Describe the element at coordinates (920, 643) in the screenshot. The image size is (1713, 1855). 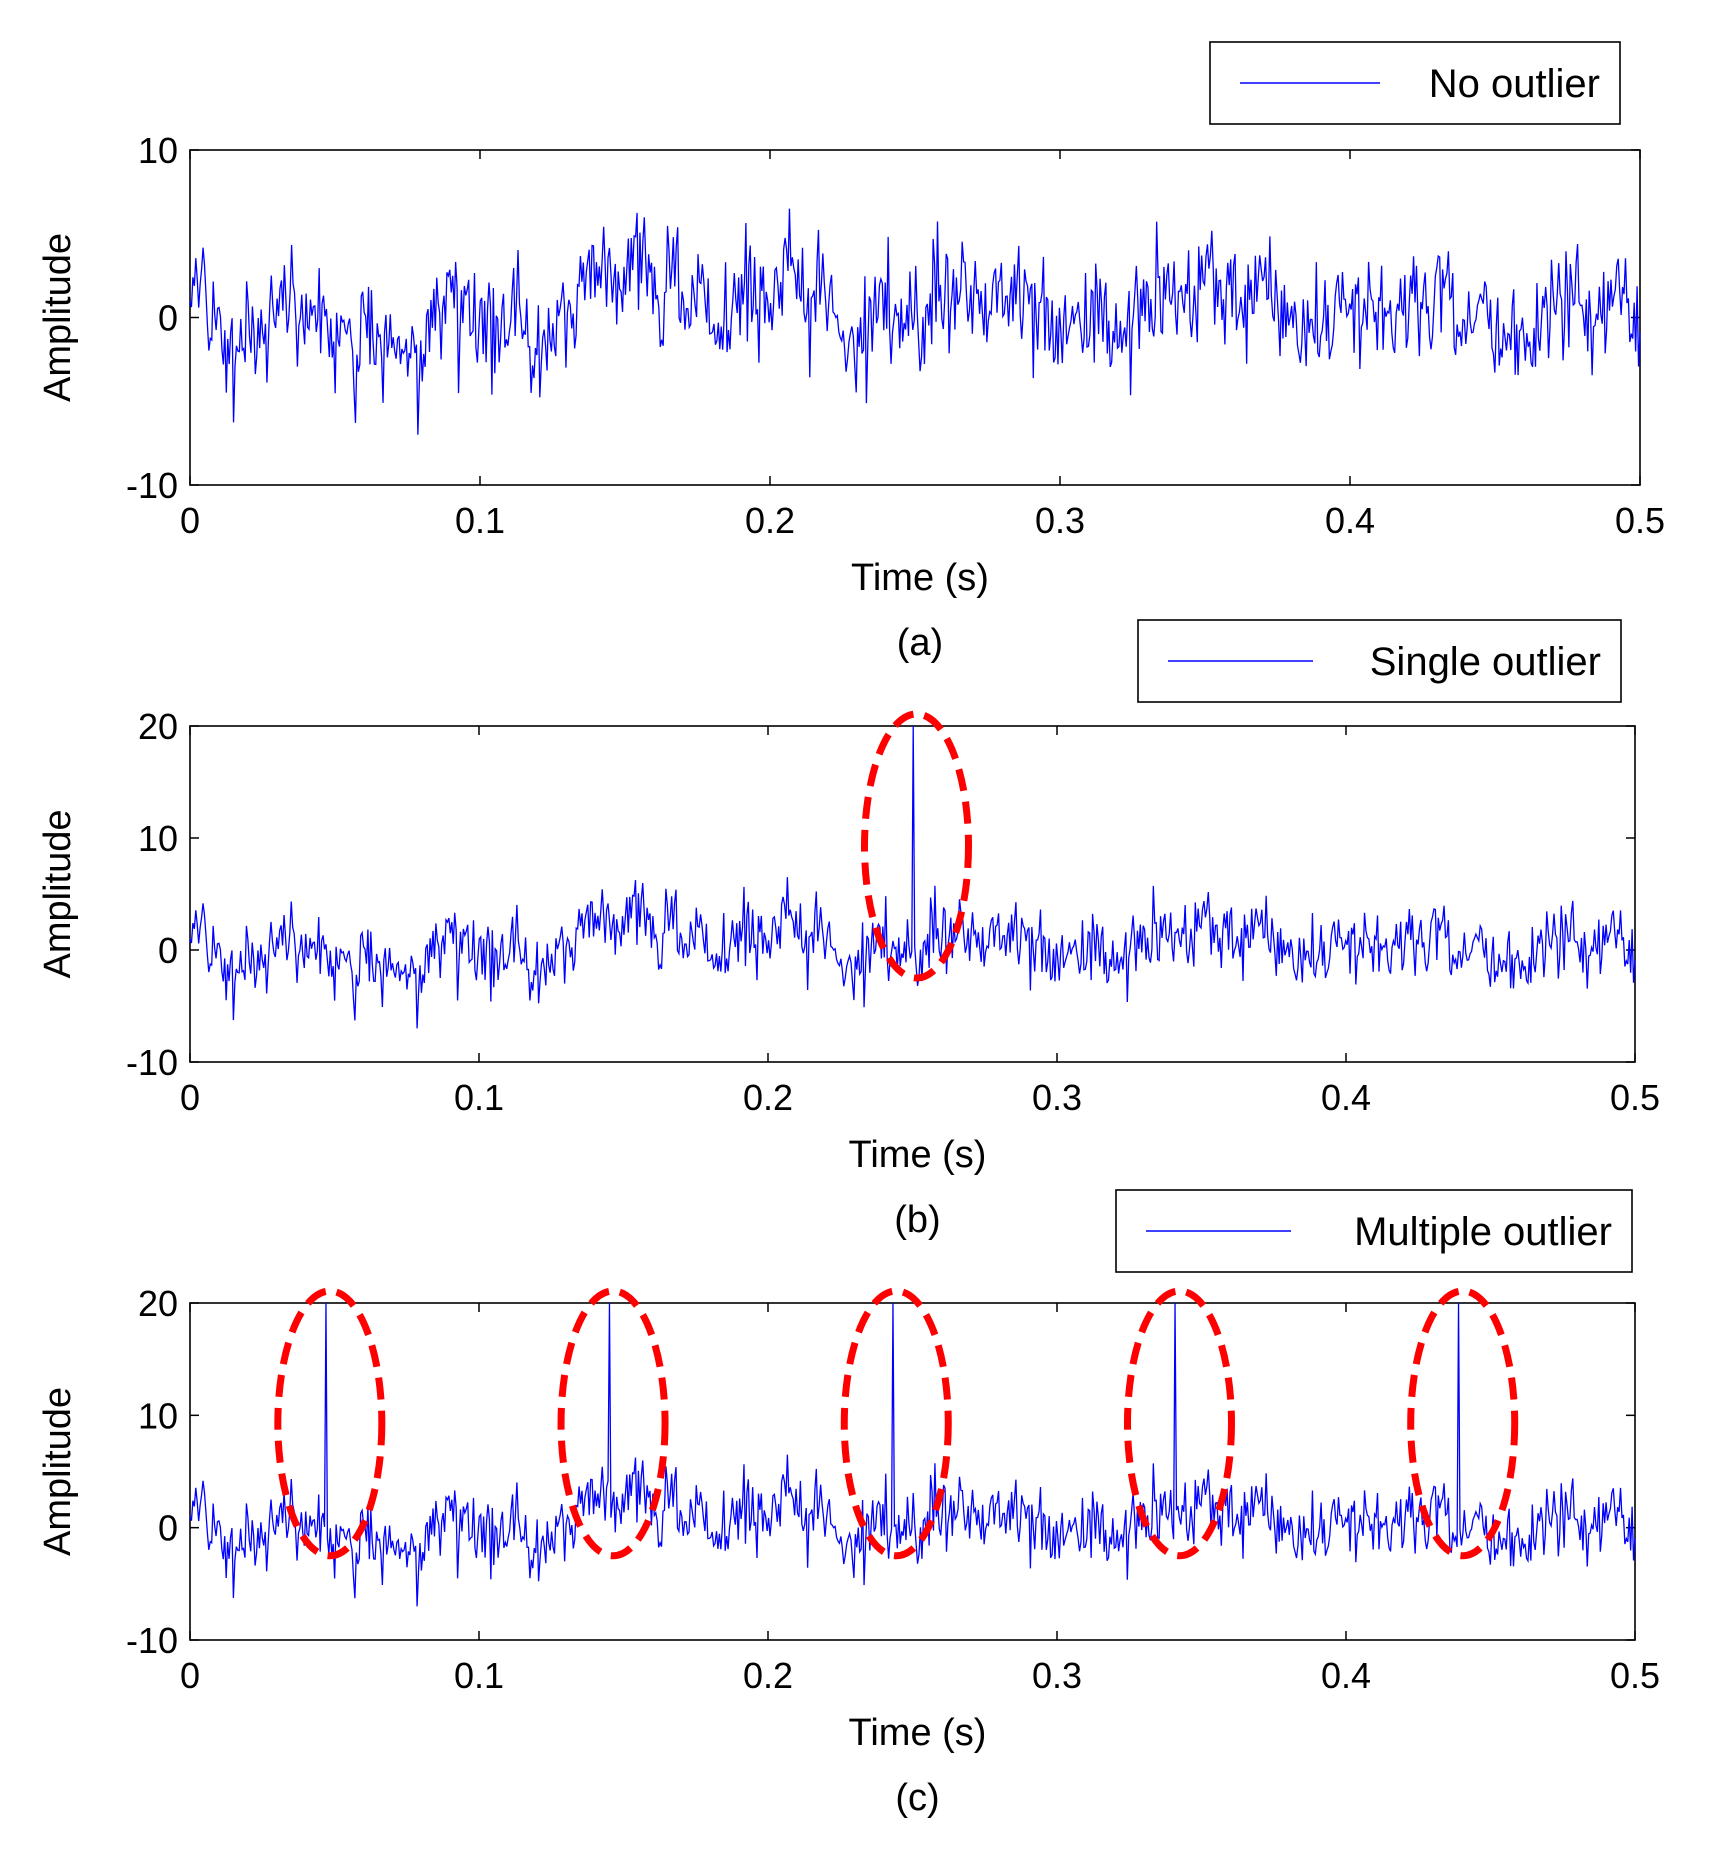
I see `panel-caption: (a)` at that location.